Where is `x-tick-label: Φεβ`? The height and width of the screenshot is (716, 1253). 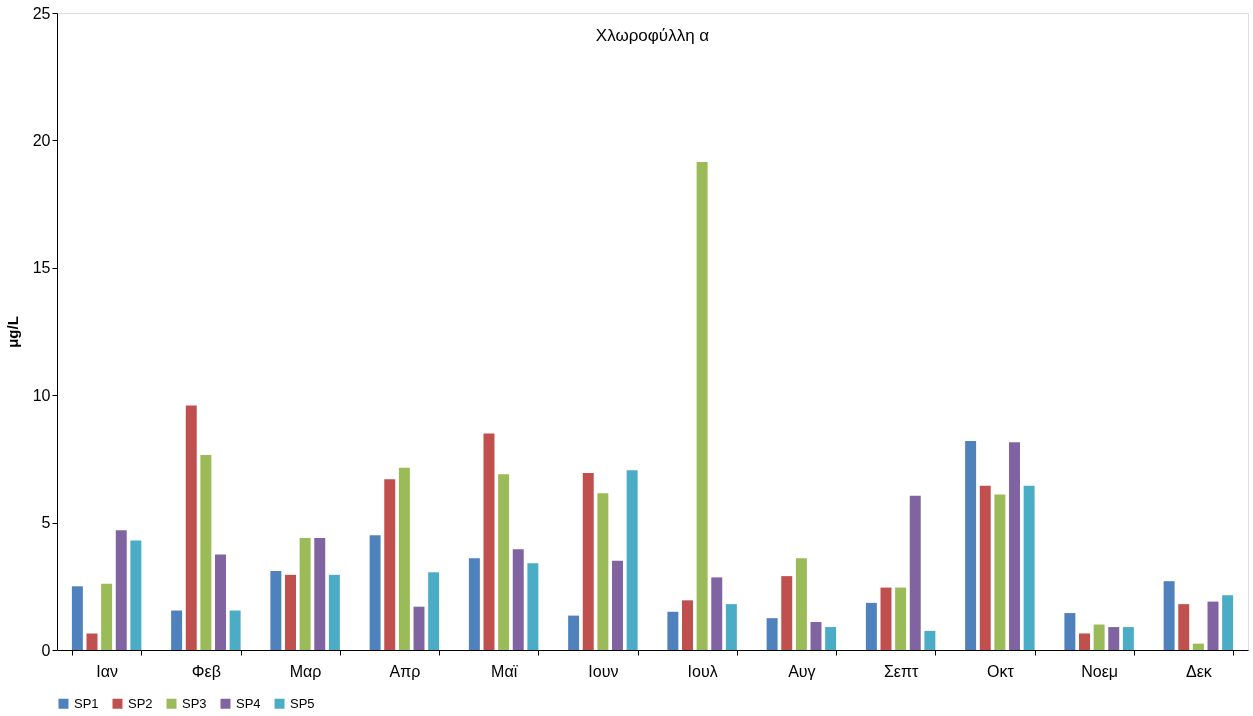 x-tick-label: Φεβ is located at coordinates (206, 671).